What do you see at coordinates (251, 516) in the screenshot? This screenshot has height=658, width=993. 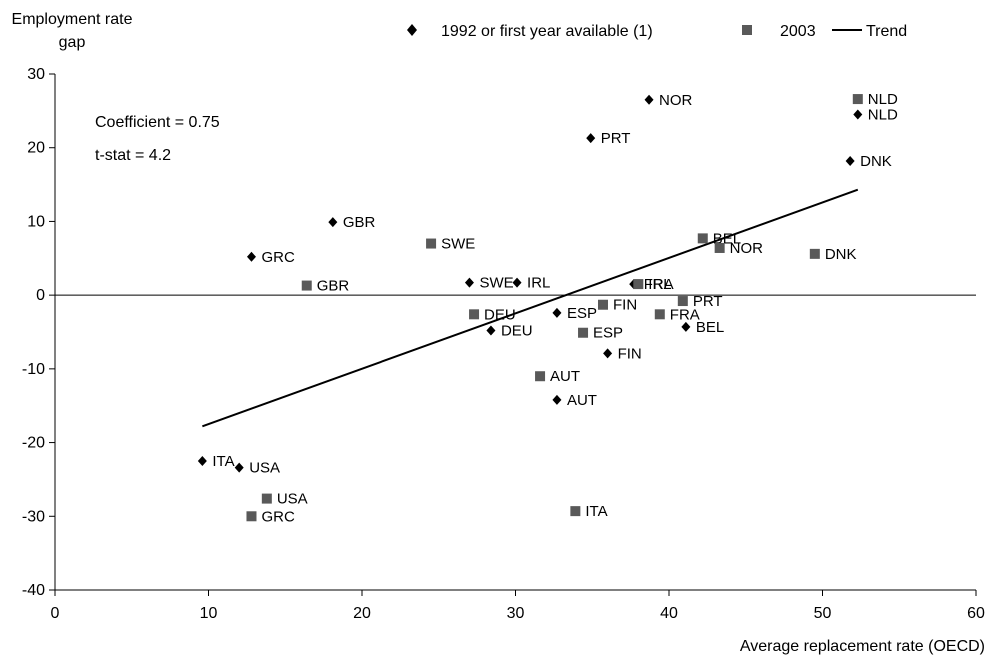 I see `square-point-grc` at bounding box center [251, 516].